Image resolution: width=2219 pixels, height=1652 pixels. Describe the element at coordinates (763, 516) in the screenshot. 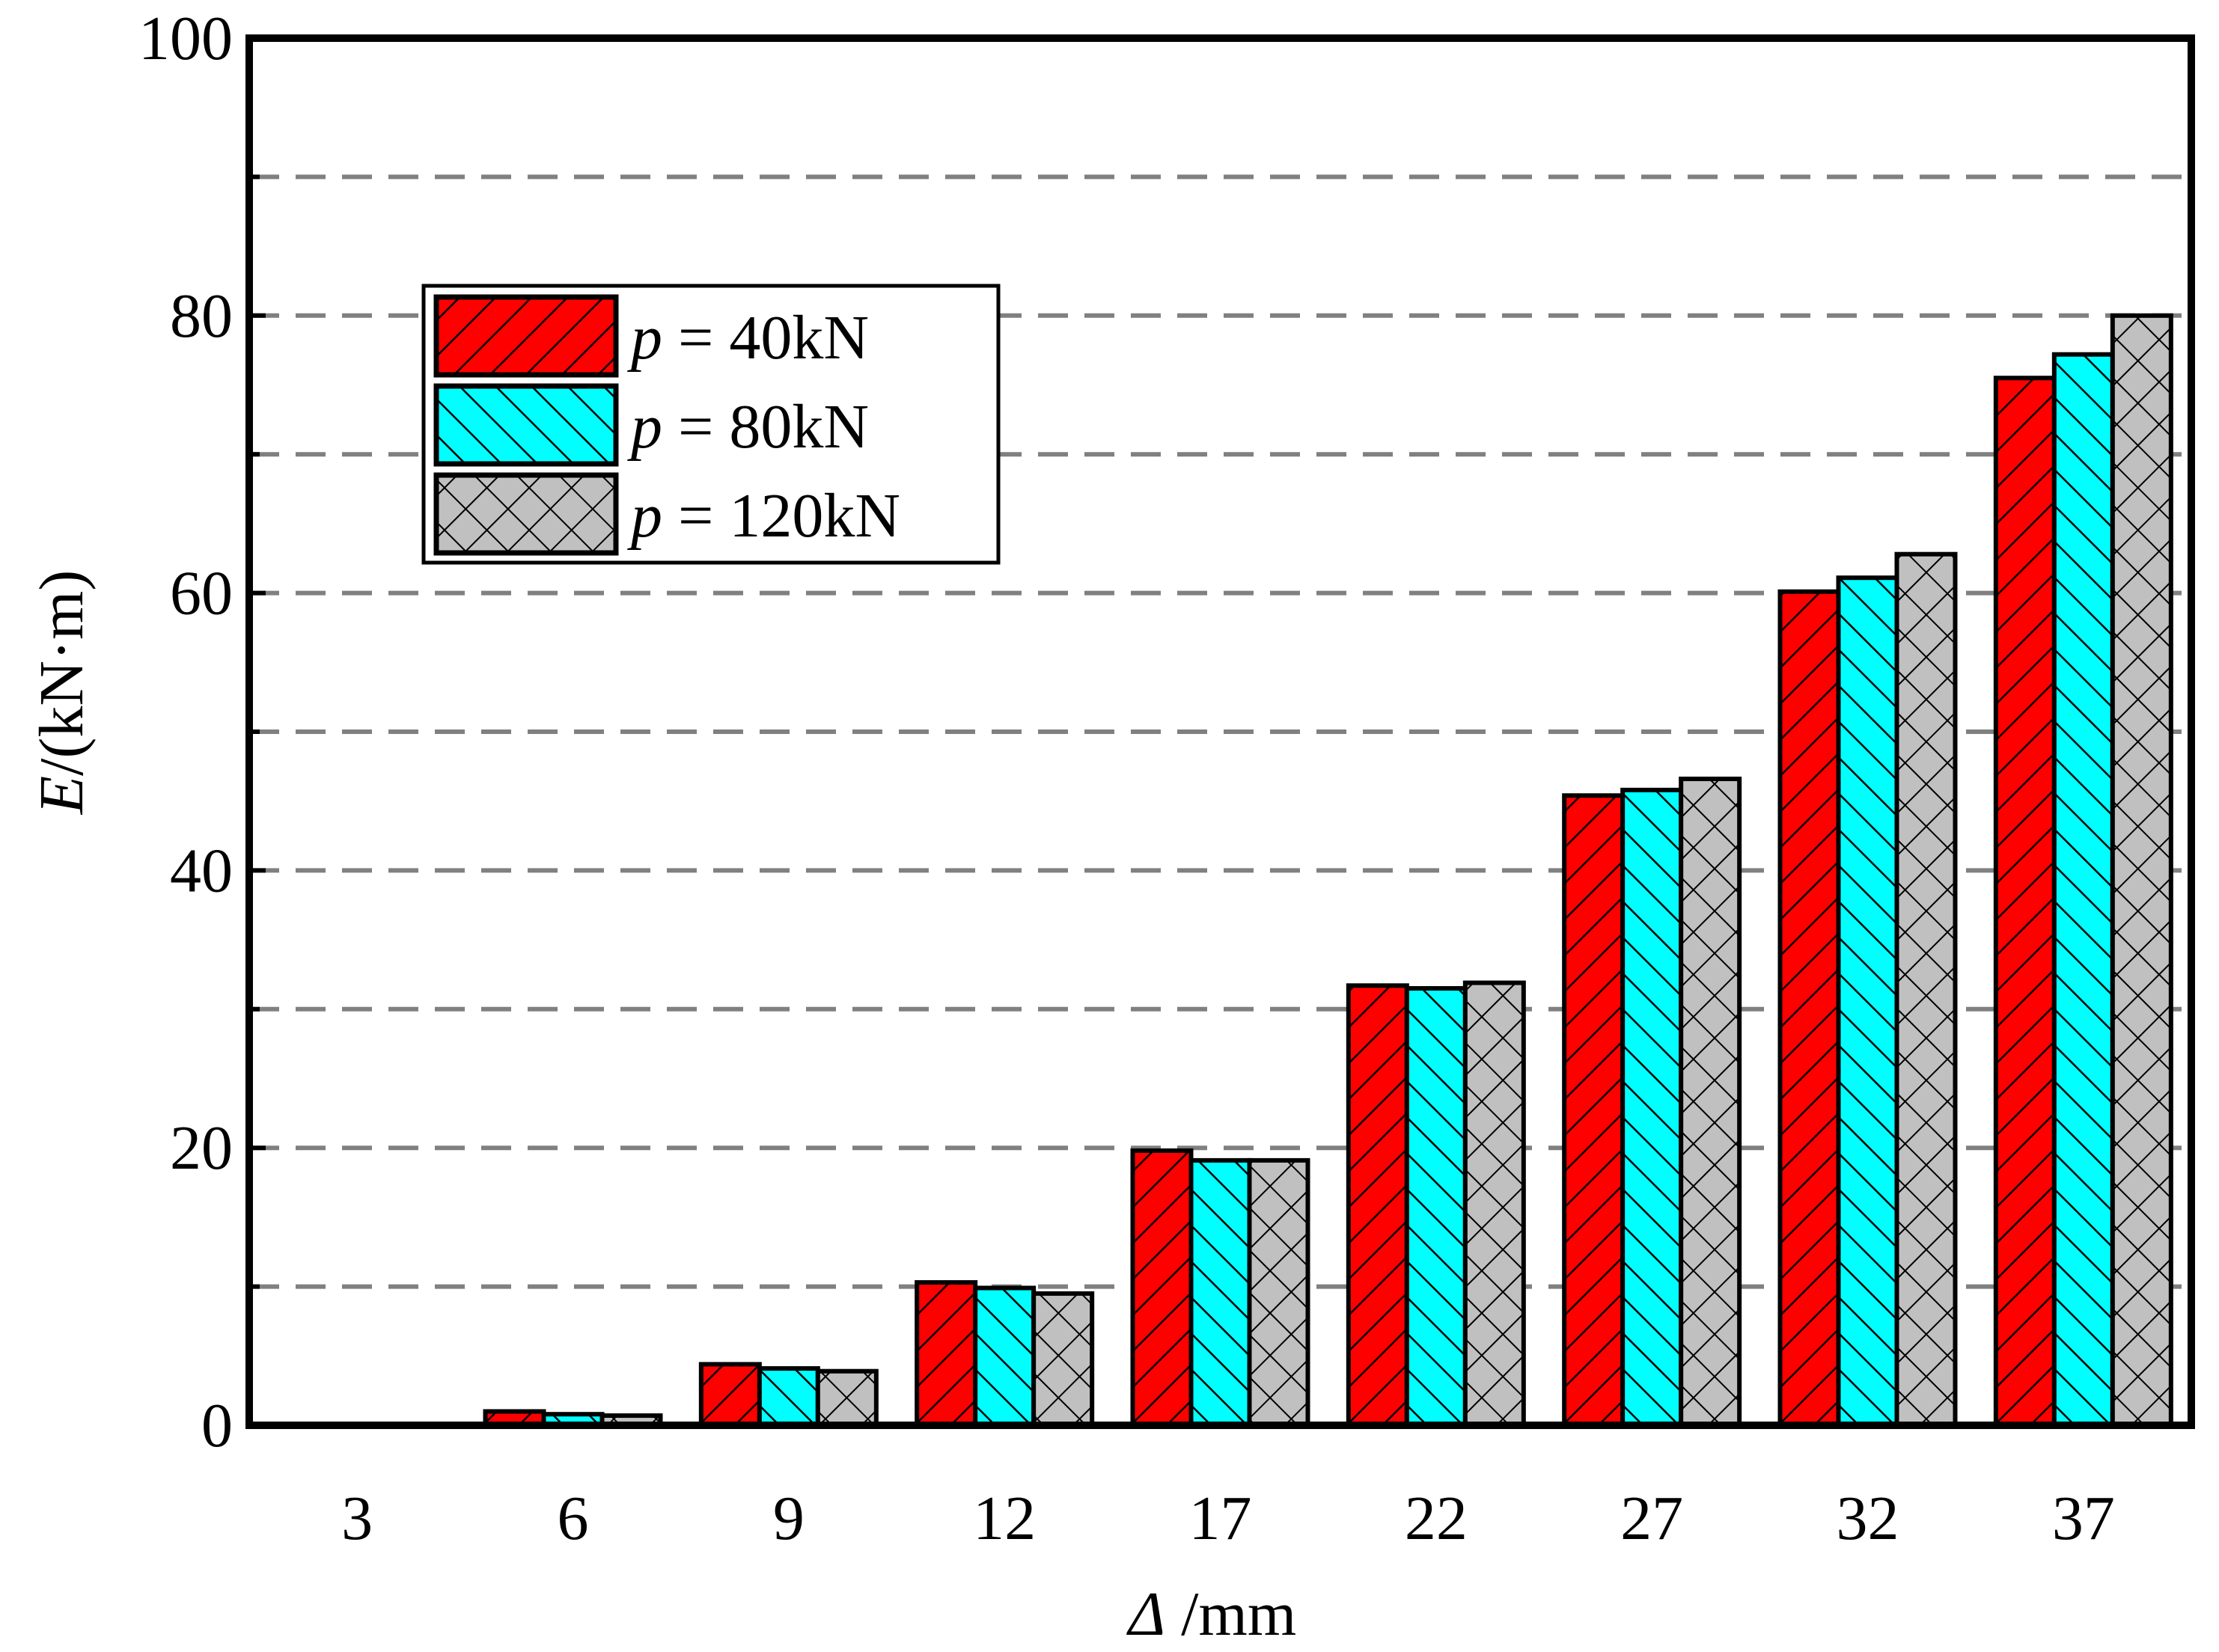

I see `legend-label-120kN: p = 120kN` at that location.